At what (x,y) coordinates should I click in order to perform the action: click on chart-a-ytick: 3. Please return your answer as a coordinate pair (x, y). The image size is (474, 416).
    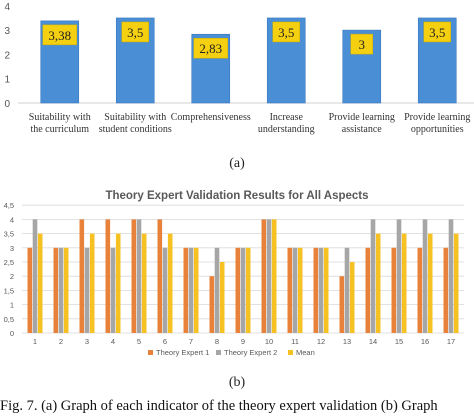
    Looking at the image, I should click on (7, 31).